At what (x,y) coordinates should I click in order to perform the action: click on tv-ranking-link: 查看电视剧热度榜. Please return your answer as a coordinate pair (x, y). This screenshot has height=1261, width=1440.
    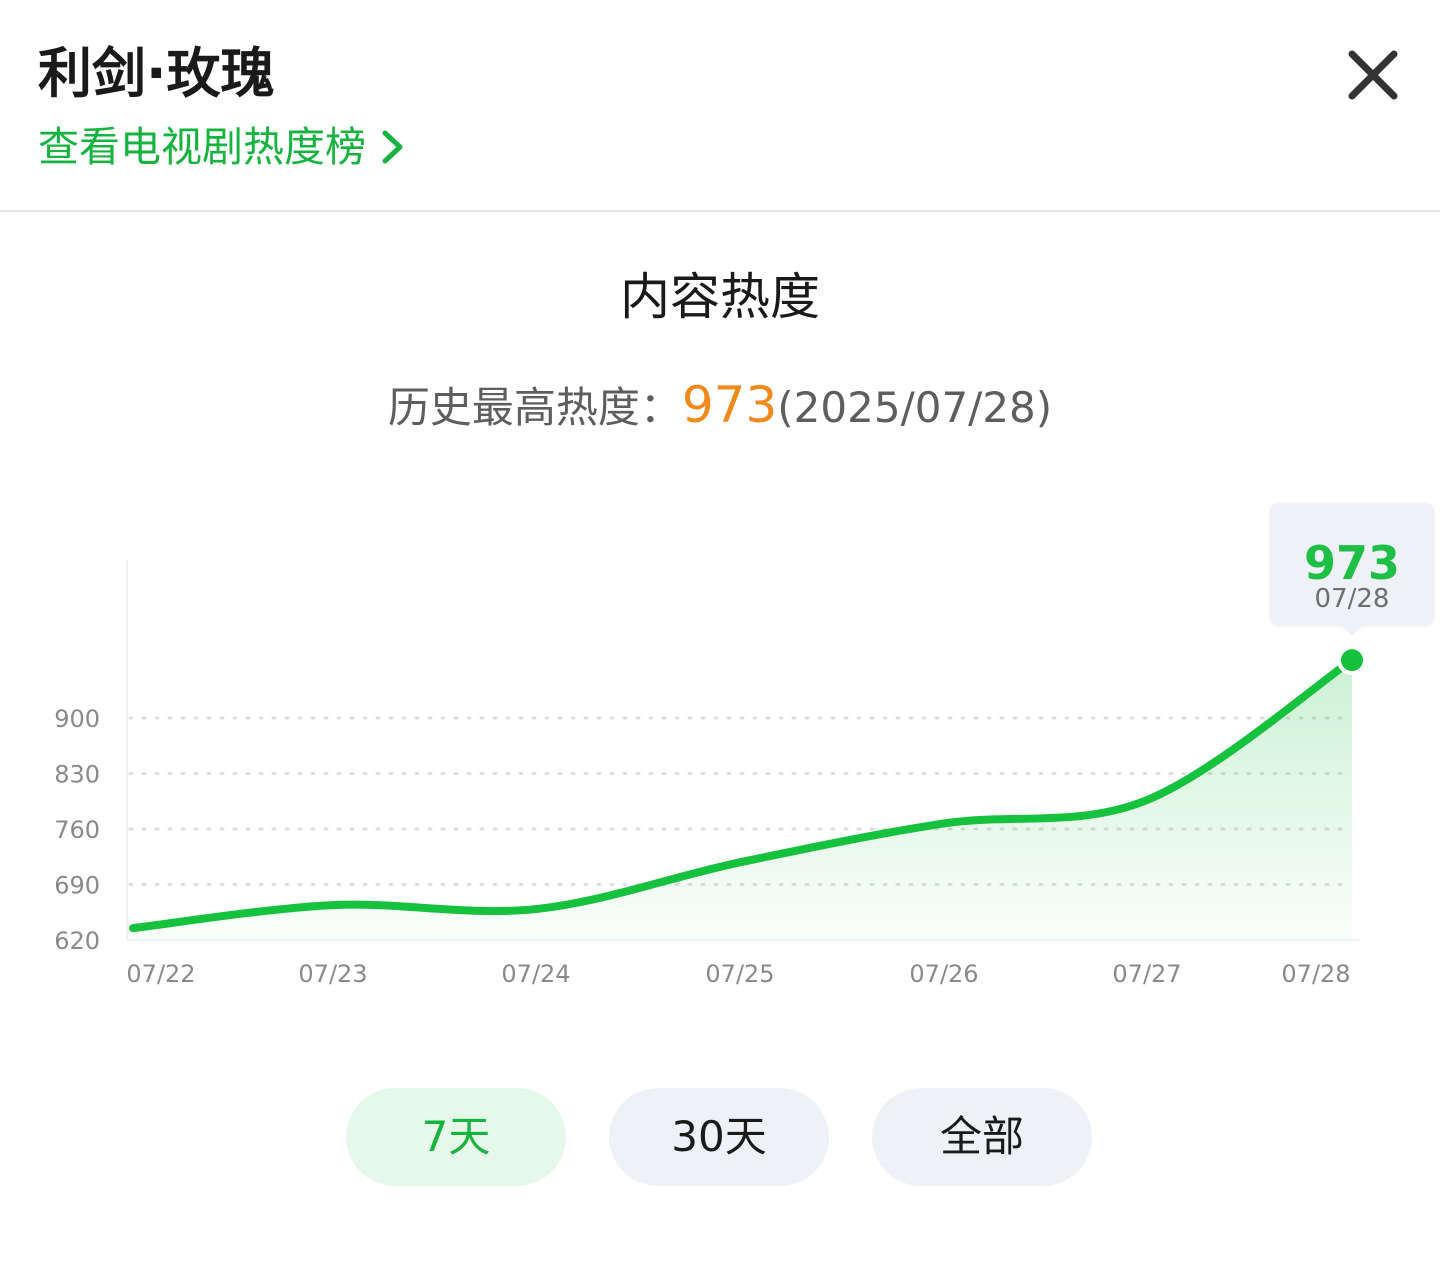
    Looking at the image, I should click on (222, 147).